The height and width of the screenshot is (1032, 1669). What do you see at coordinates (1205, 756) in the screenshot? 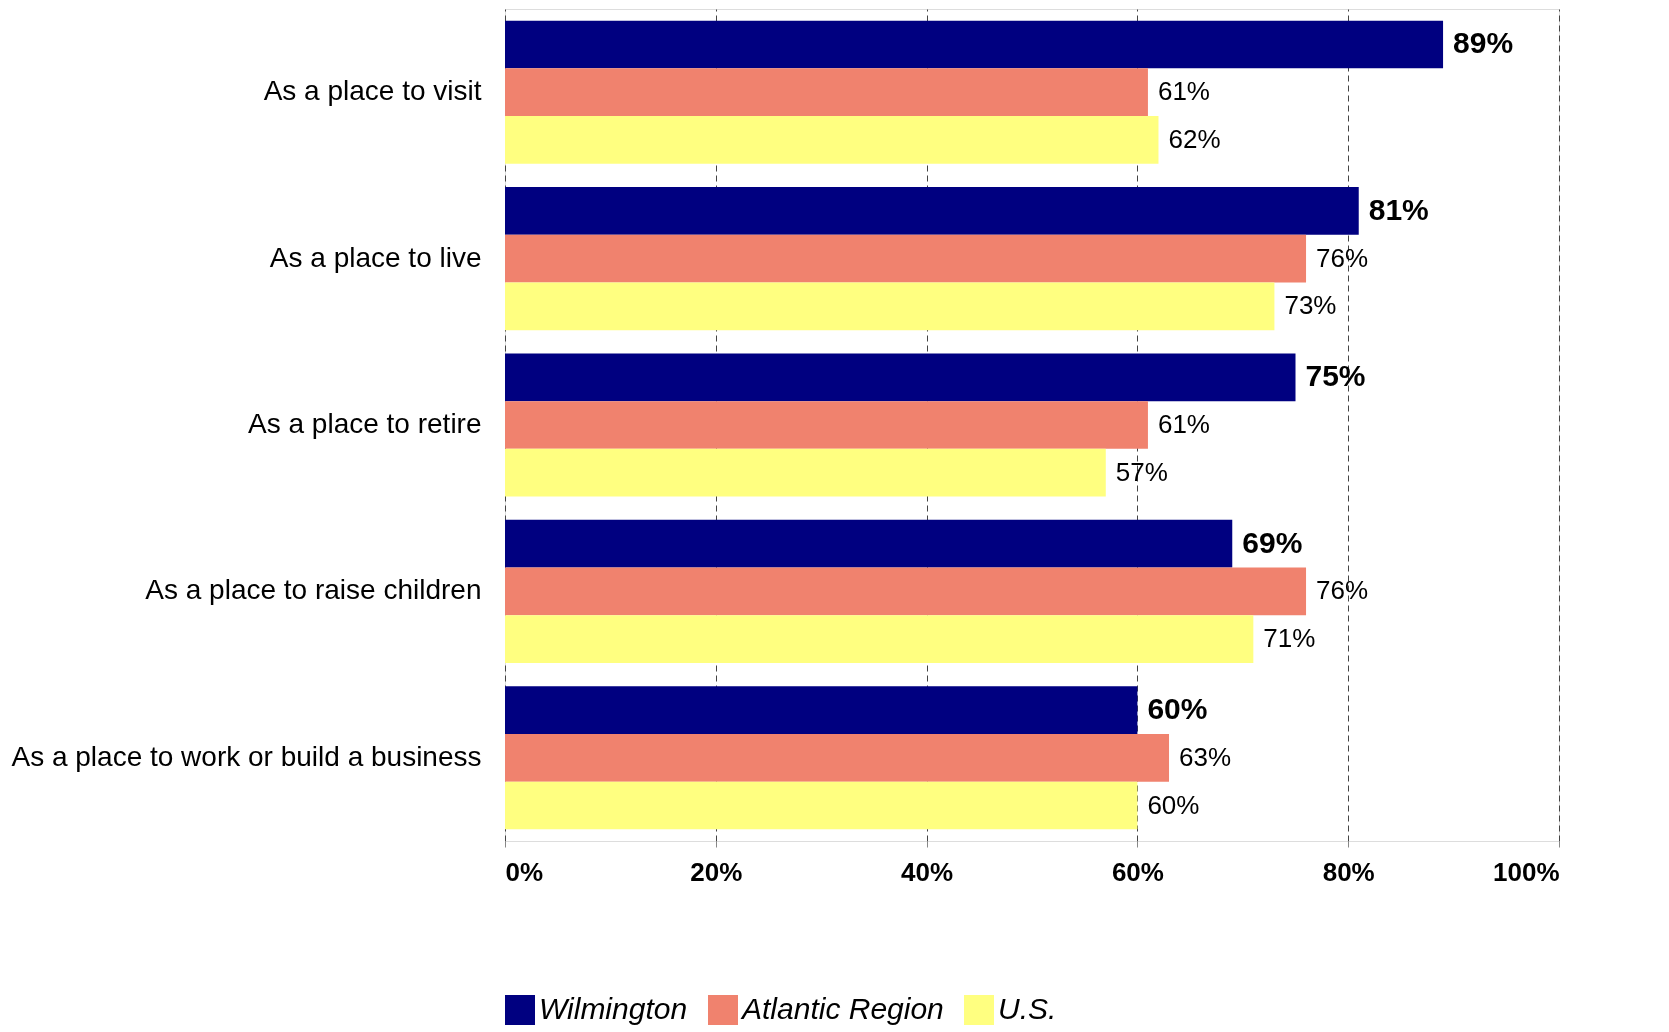
I see `data-label: 63%` at bounding box center [1205, 756].